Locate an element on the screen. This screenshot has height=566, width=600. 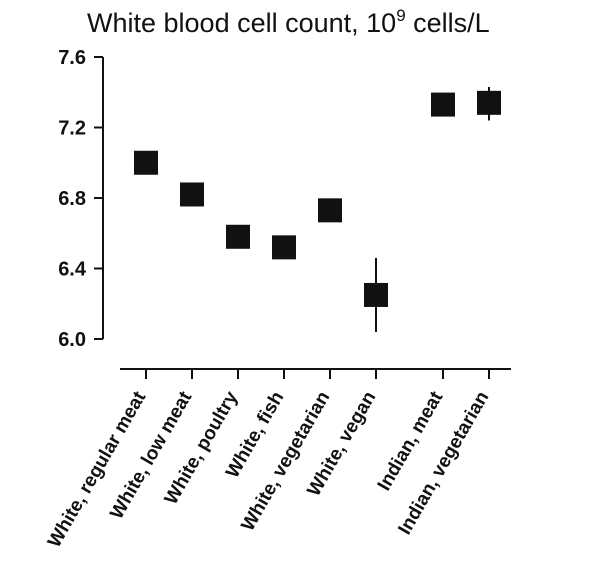
y-tick-label: 6.0 is located at coordinates (72, 340).